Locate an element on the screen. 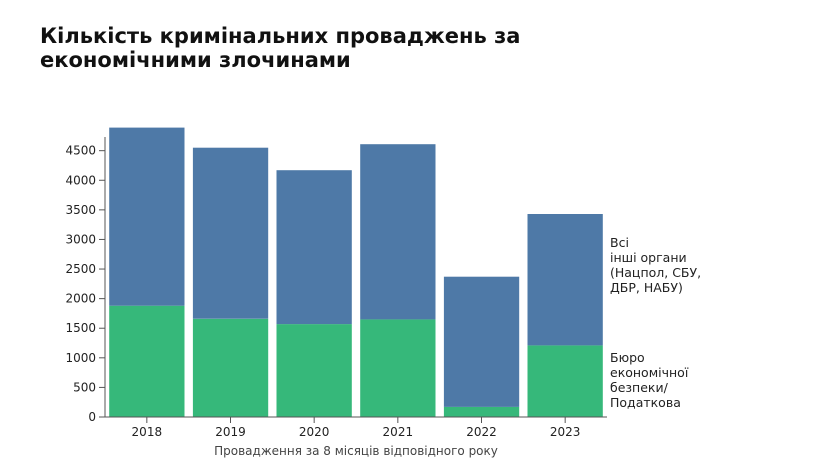 The height and width of the screenshot is (476, 819). y-tick-label: 3500 is located at coordinates (80, 210).